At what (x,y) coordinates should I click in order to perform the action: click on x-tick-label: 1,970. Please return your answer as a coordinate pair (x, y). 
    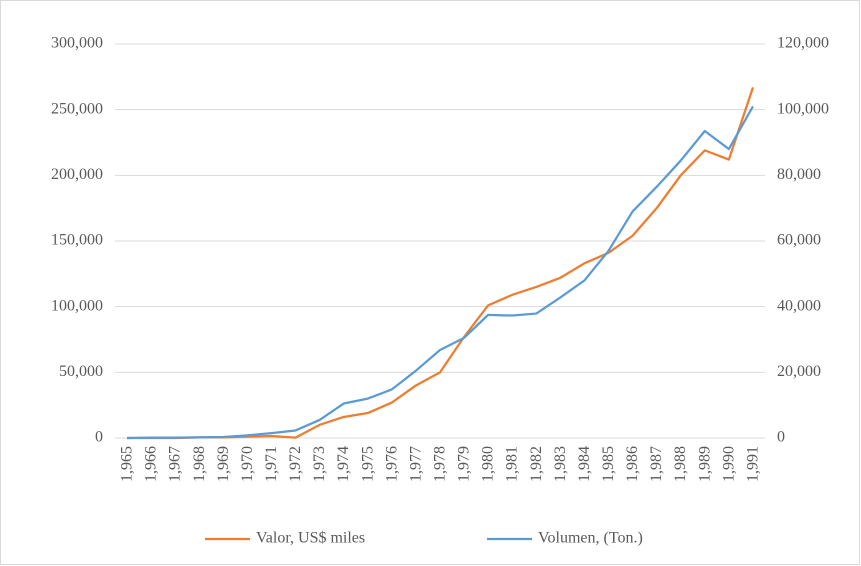
    Looking at the image, I should click on (247, 464).